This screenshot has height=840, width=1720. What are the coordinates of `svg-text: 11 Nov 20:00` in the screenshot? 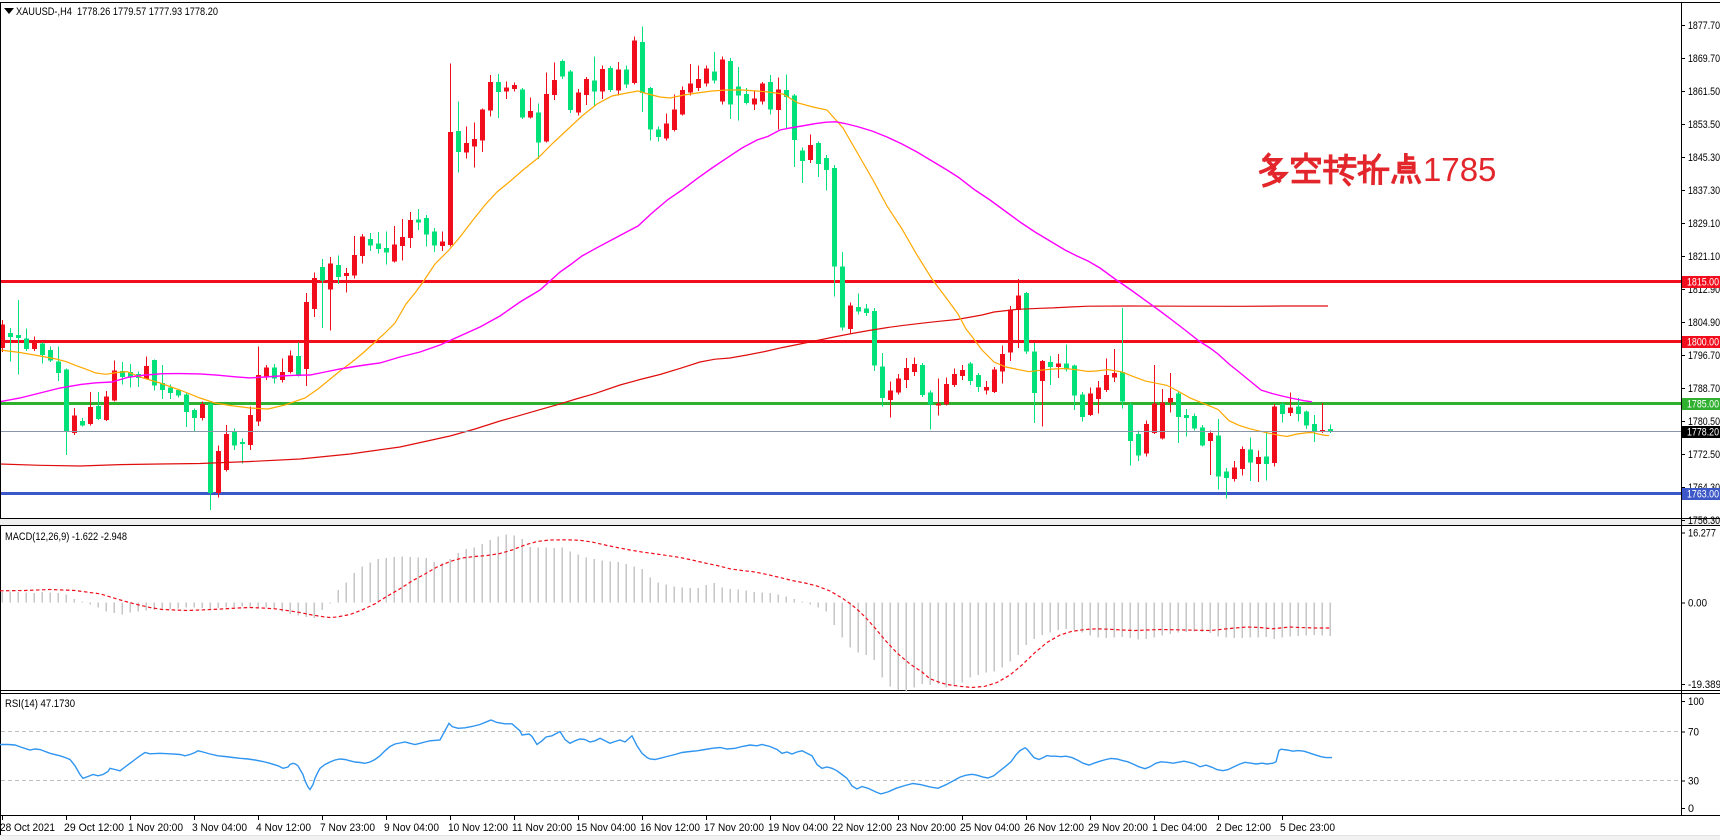 It's located at (542, 828).